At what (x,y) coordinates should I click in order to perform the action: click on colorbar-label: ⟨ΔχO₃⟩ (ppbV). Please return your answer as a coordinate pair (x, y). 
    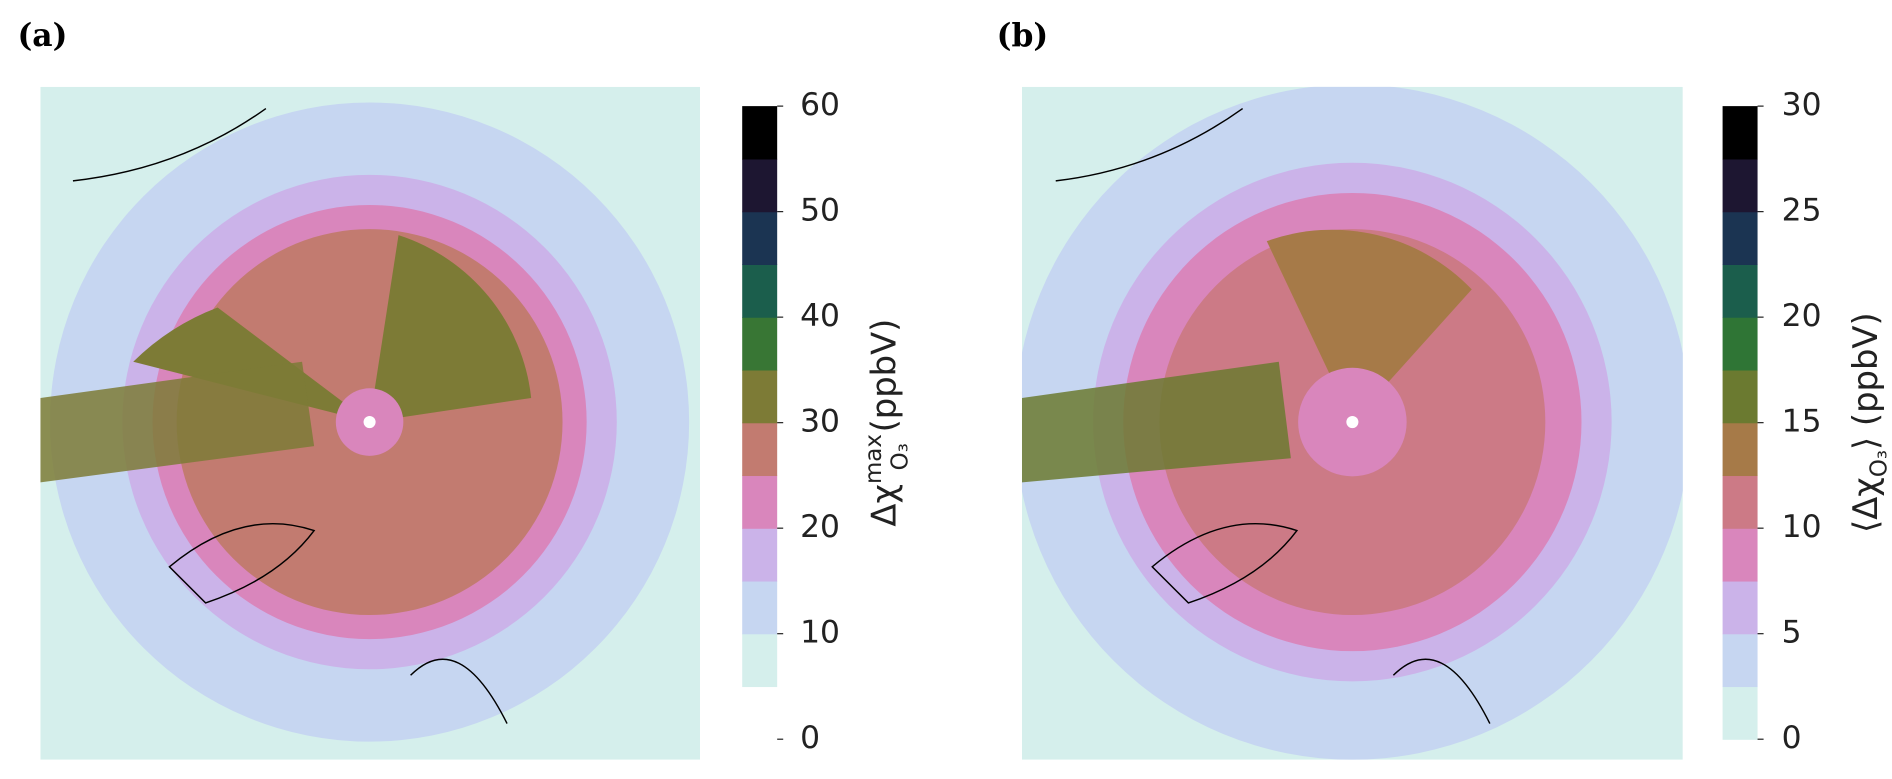
    Looking at the image, I should click on (1869, 422).